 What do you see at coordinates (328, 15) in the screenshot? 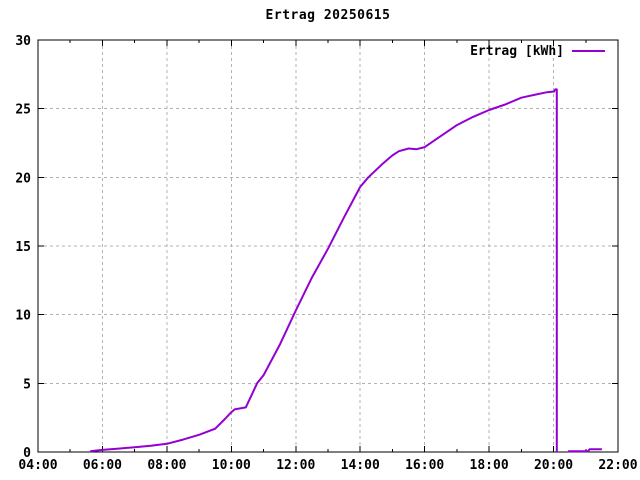
I see `chart-title: Ertrag 20250615` at bounding box center [328, 15].